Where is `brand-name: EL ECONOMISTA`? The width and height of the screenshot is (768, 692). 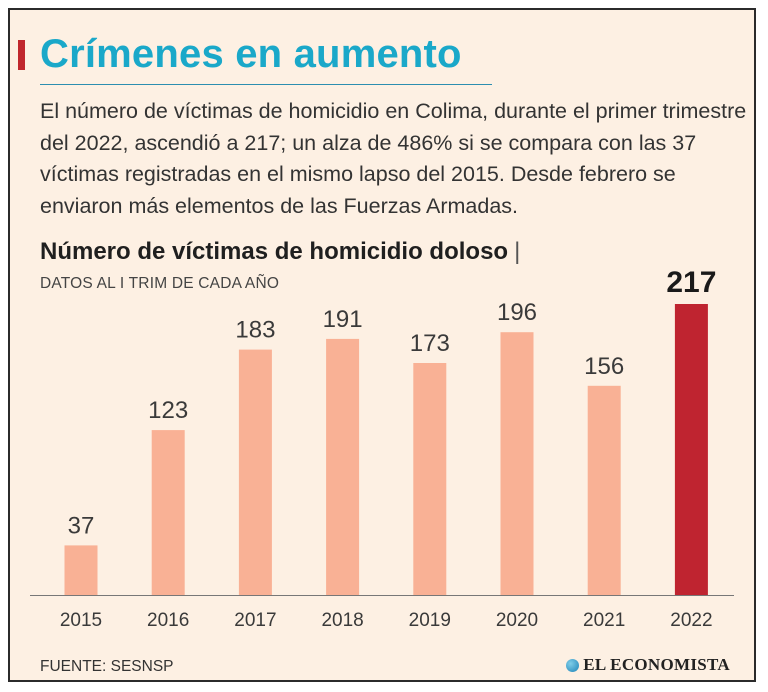 brand-name: EL ECONOMISTA is located at coordinates (656, 664).